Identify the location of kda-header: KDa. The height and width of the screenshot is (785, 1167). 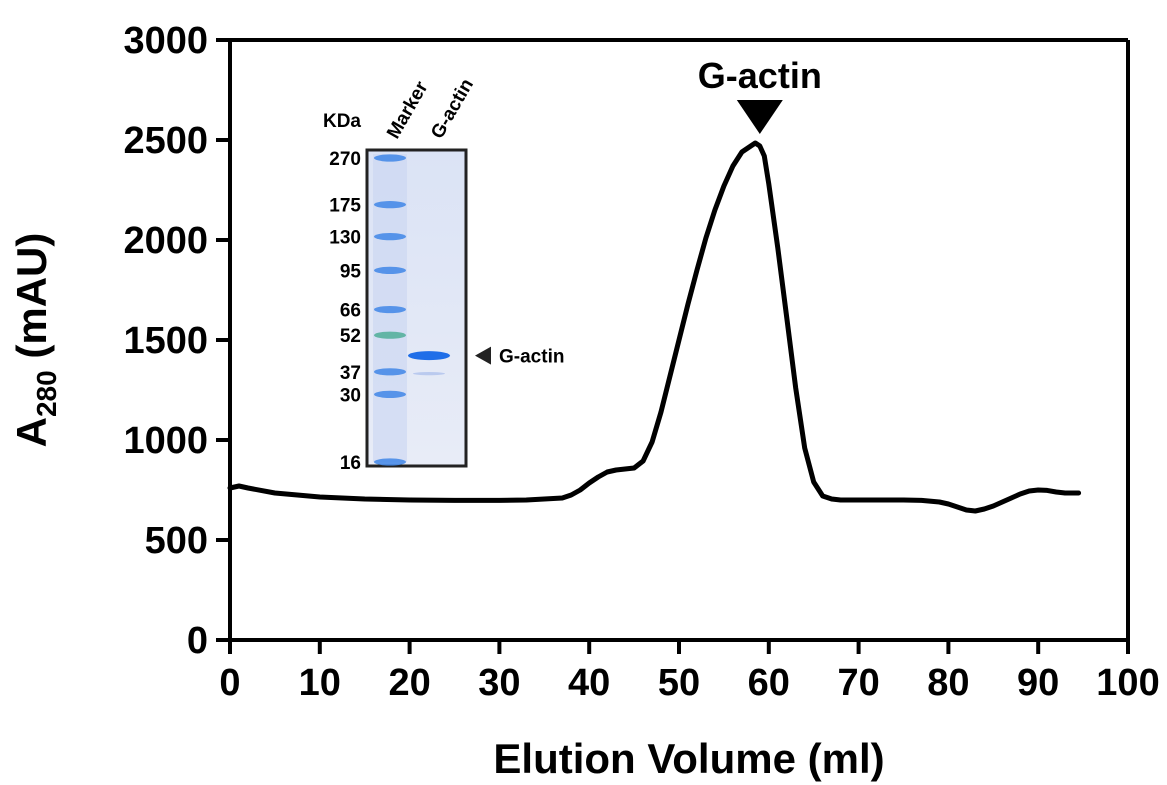
(342, 121).